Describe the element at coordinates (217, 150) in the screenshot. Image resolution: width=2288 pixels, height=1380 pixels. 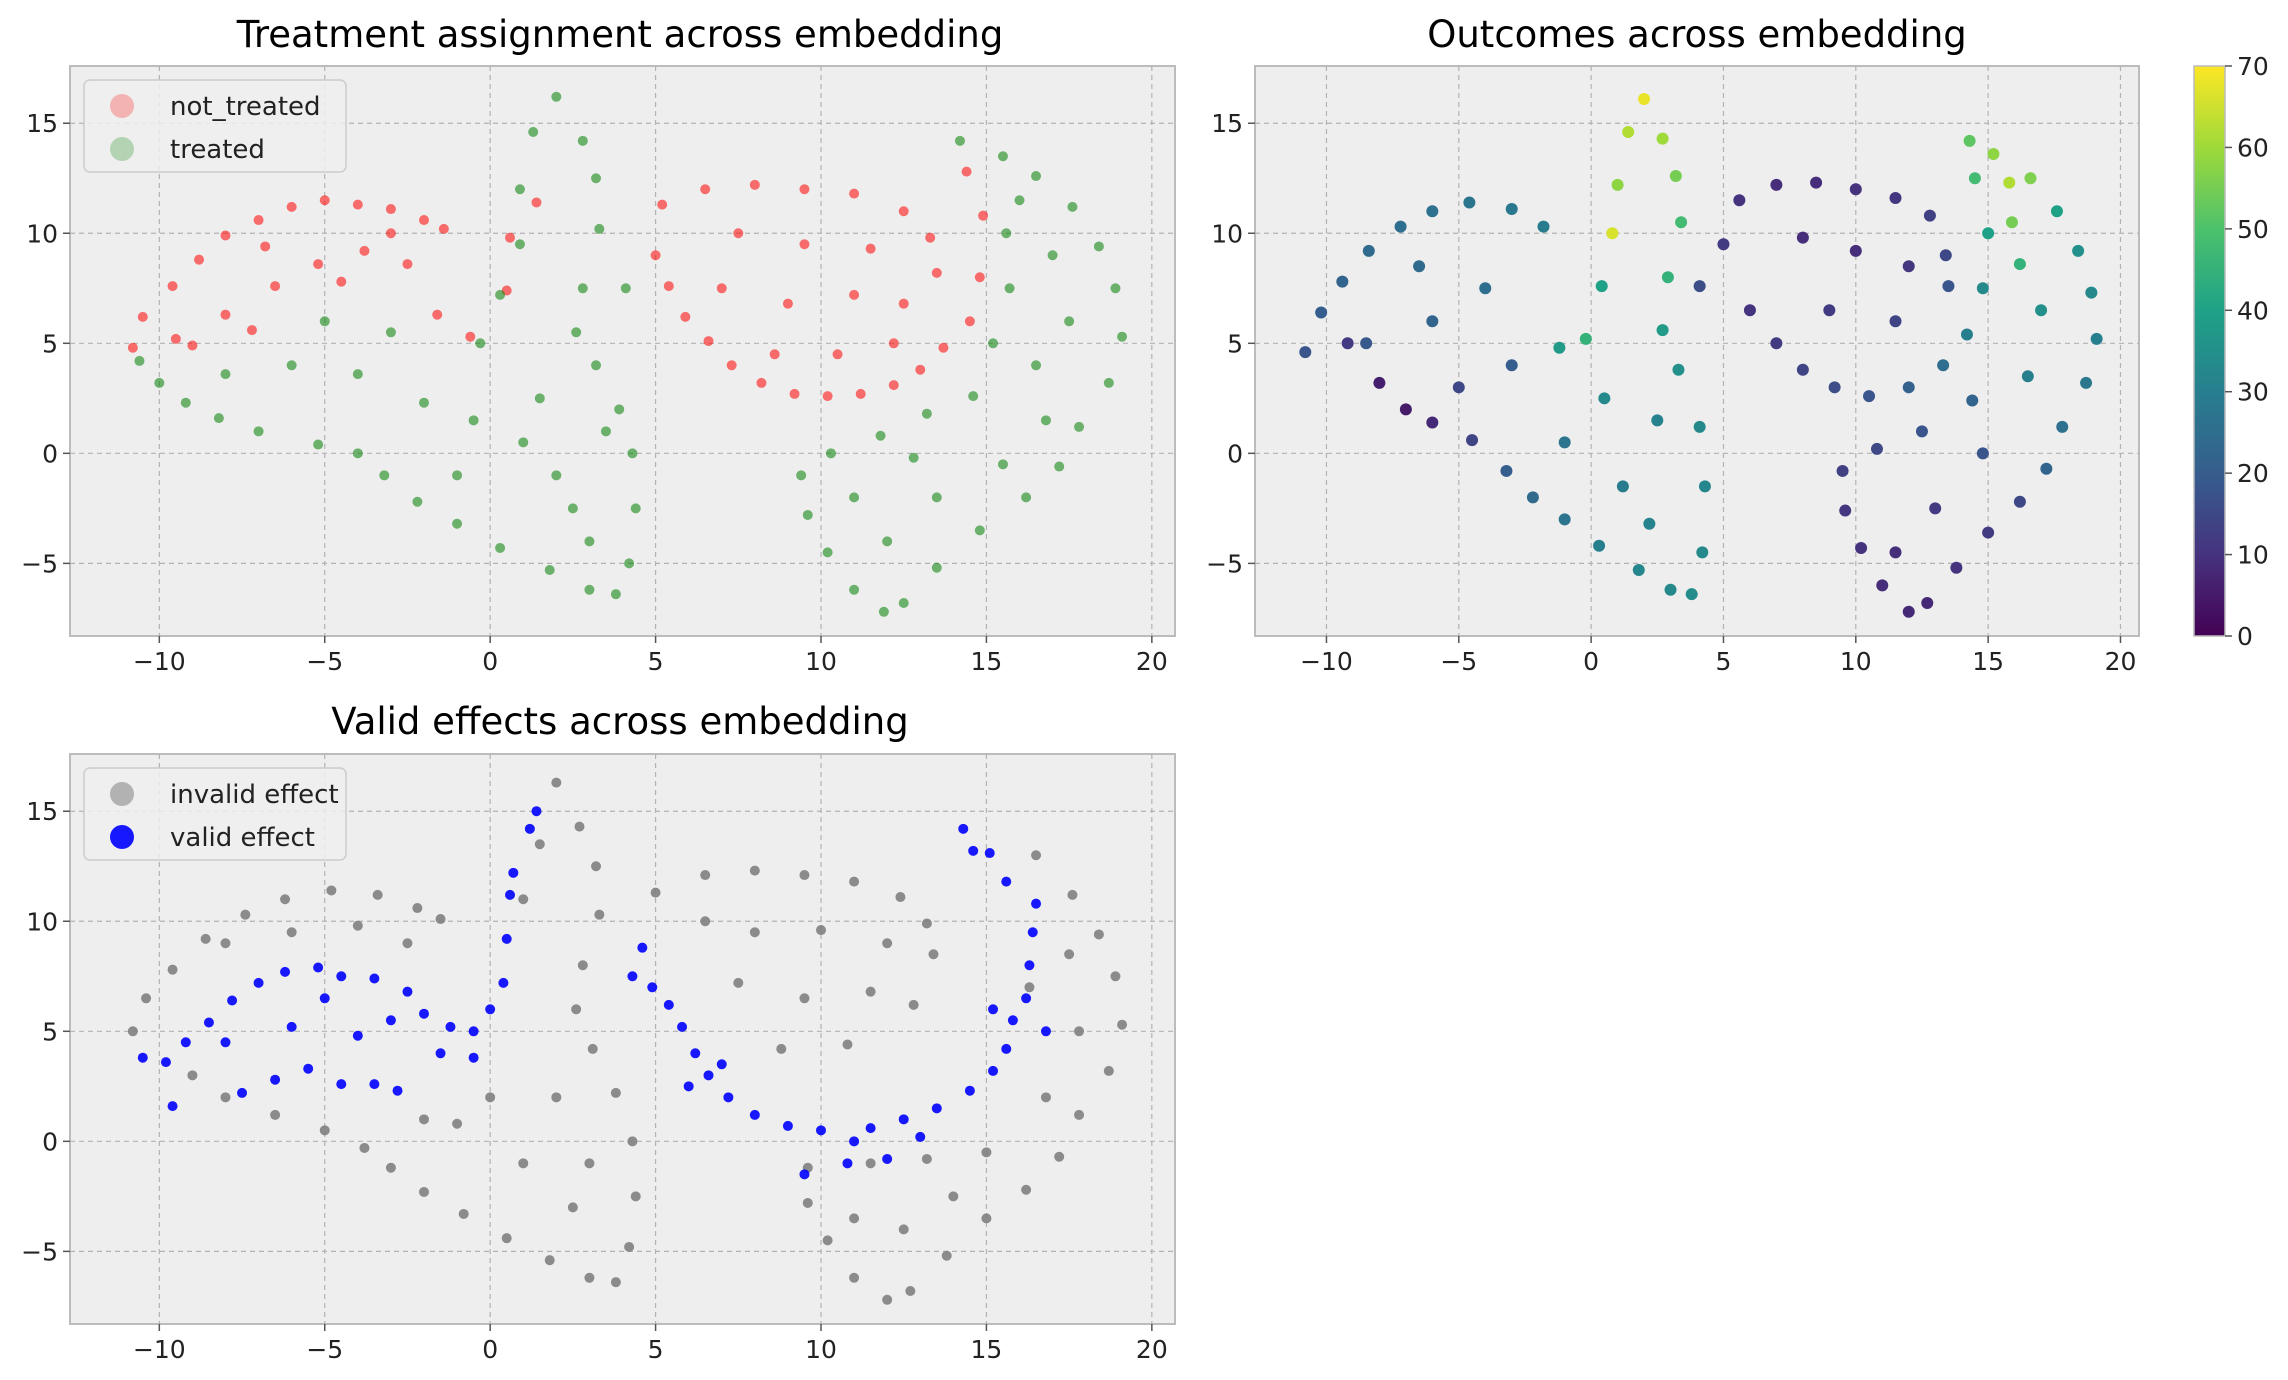
I see `legend-label-treated: treated` at that location.